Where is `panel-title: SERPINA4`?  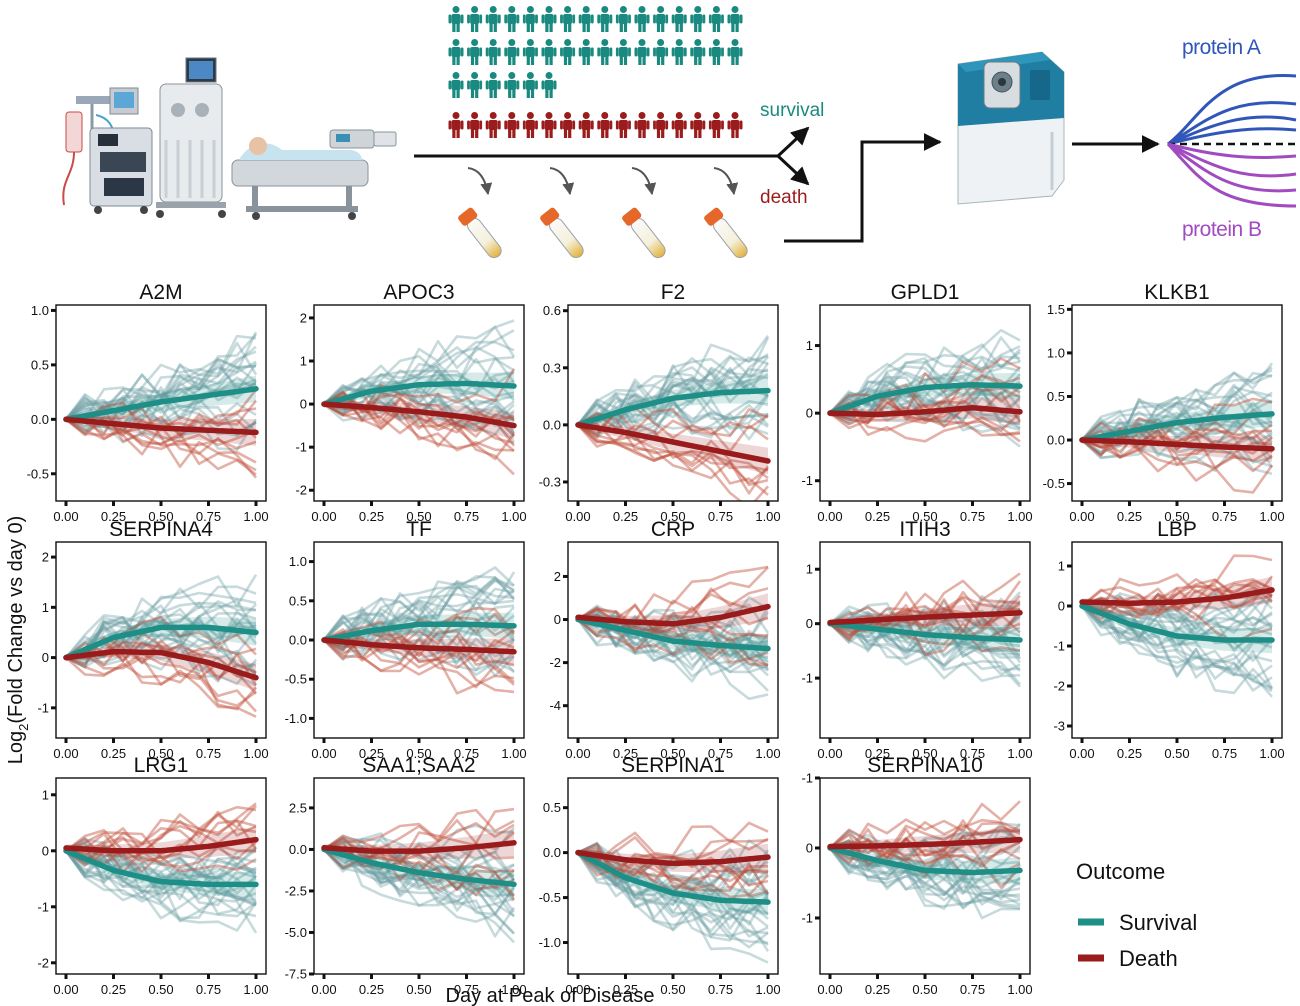
panel-title: SERPINA4 is located at coordinates (161, 529).